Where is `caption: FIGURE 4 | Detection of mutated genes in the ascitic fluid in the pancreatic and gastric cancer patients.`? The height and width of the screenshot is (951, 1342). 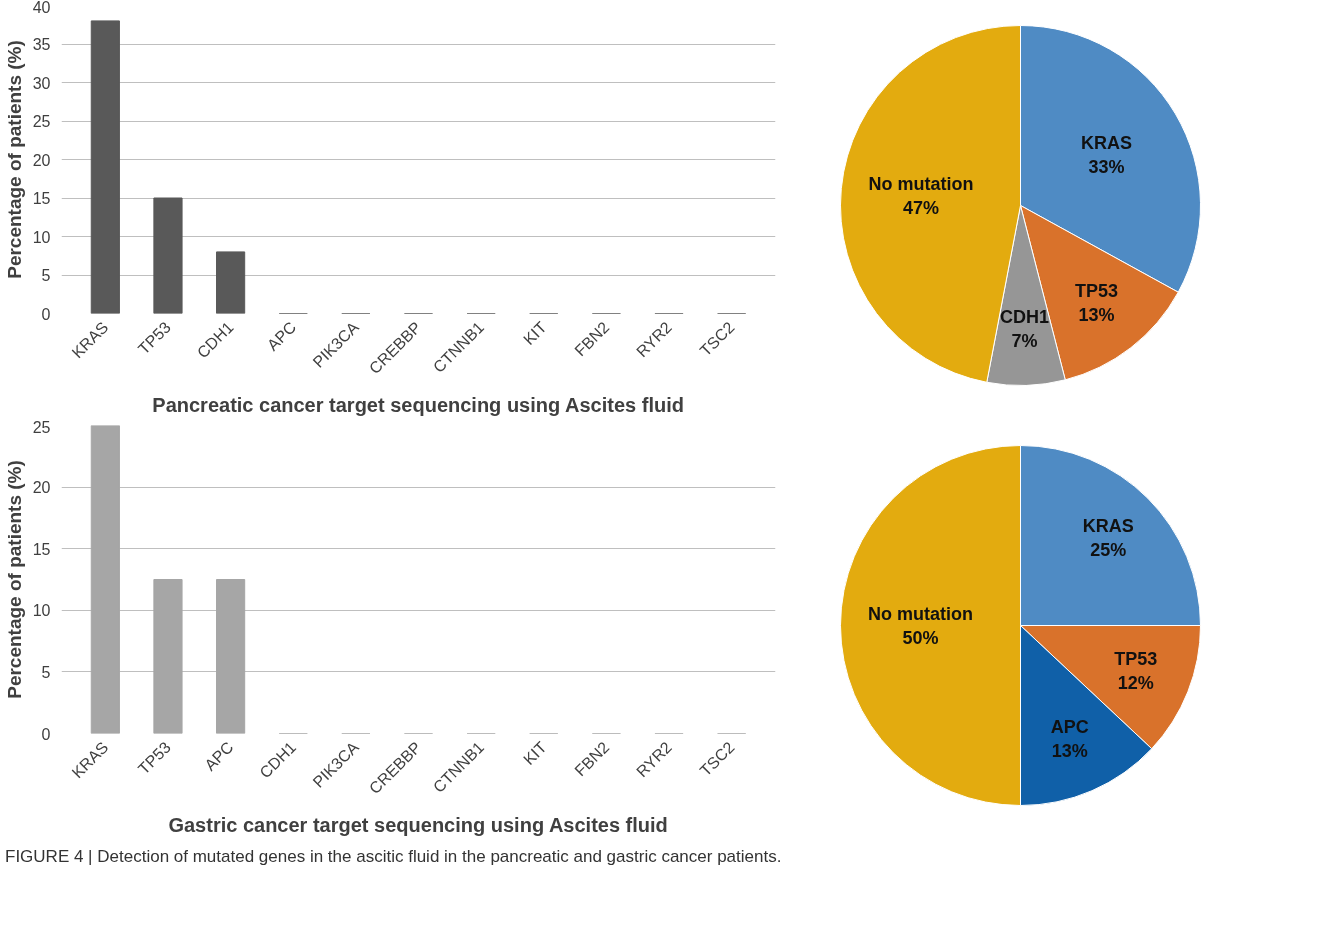 caption: FIGURE 4 | Detection of mutated genes in the ascitic fluid in the pancreatic and gastric cancer patients. is located at coordinates (393, 857).